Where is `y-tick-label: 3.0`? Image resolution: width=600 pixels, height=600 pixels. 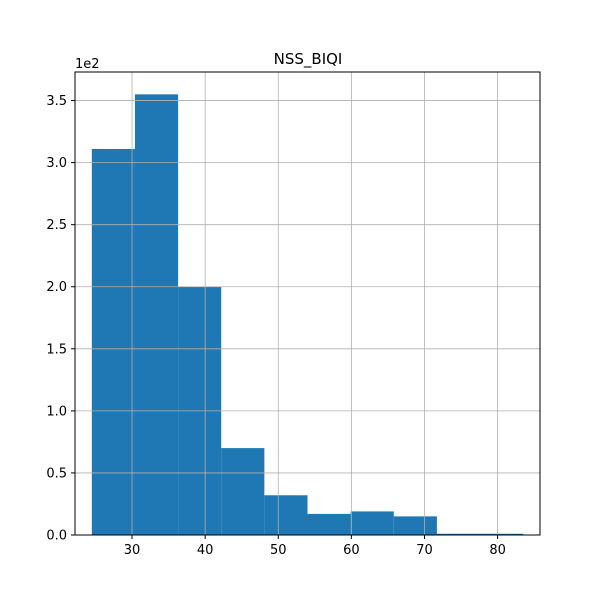 y-tick-label: 3.0 is located at coordinates (56, 163).